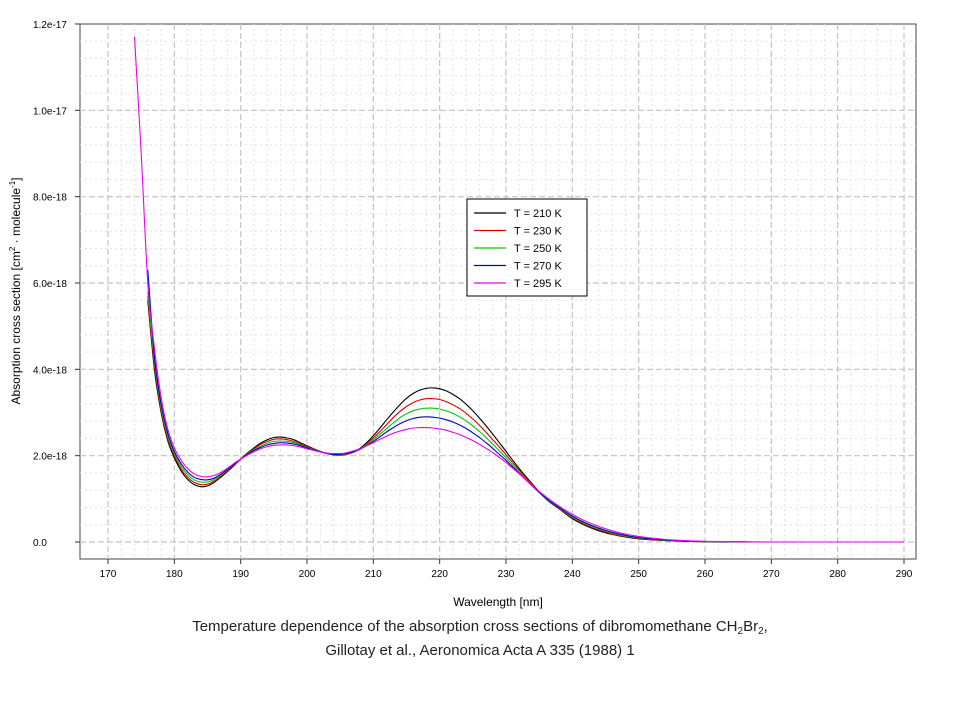 The height and width of the screenshot is (720, 960). What do you see at coordinates (50, 25) in the screenshot?
I see `y-tick-label: 1.2e-17` at bounding box center [50, 25].